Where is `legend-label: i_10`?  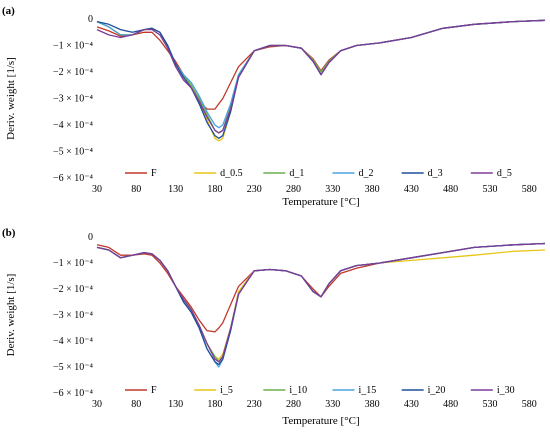
legend-label: i_10 is located at coordinates (298, 390).